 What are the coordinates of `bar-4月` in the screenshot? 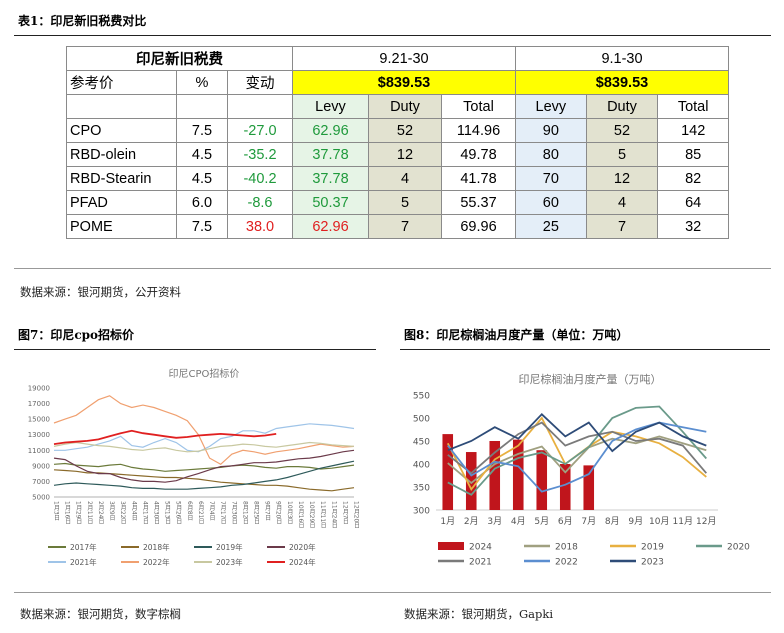 It's located at (518, 474).